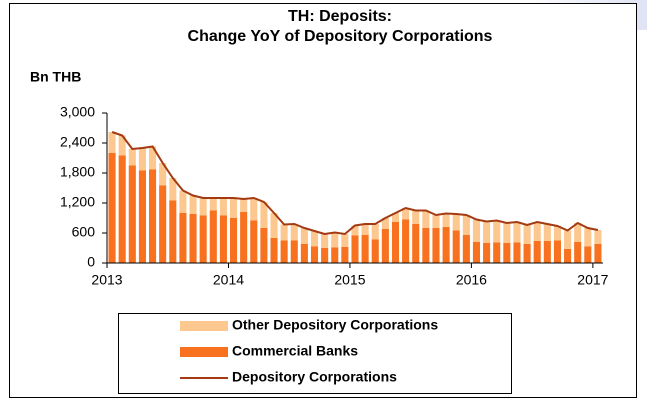  Describe the element at coordinates (55, 77) in the screenshot. I see `y-axis-label: Bn THB` at that location.